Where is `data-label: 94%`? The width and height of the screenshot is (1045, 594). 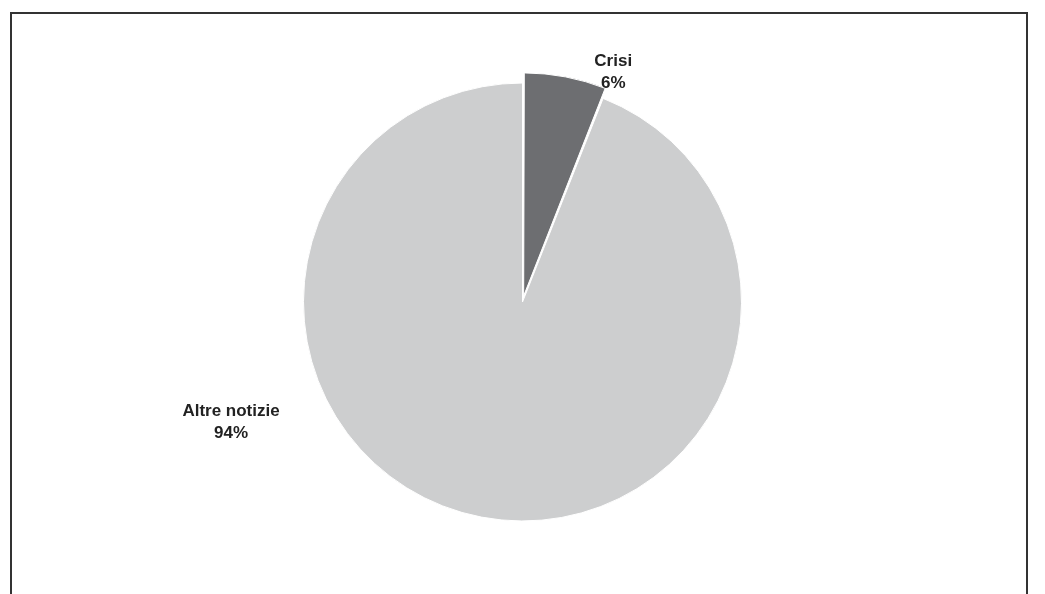 data-label: 94% is located at coordinates (231, 432).